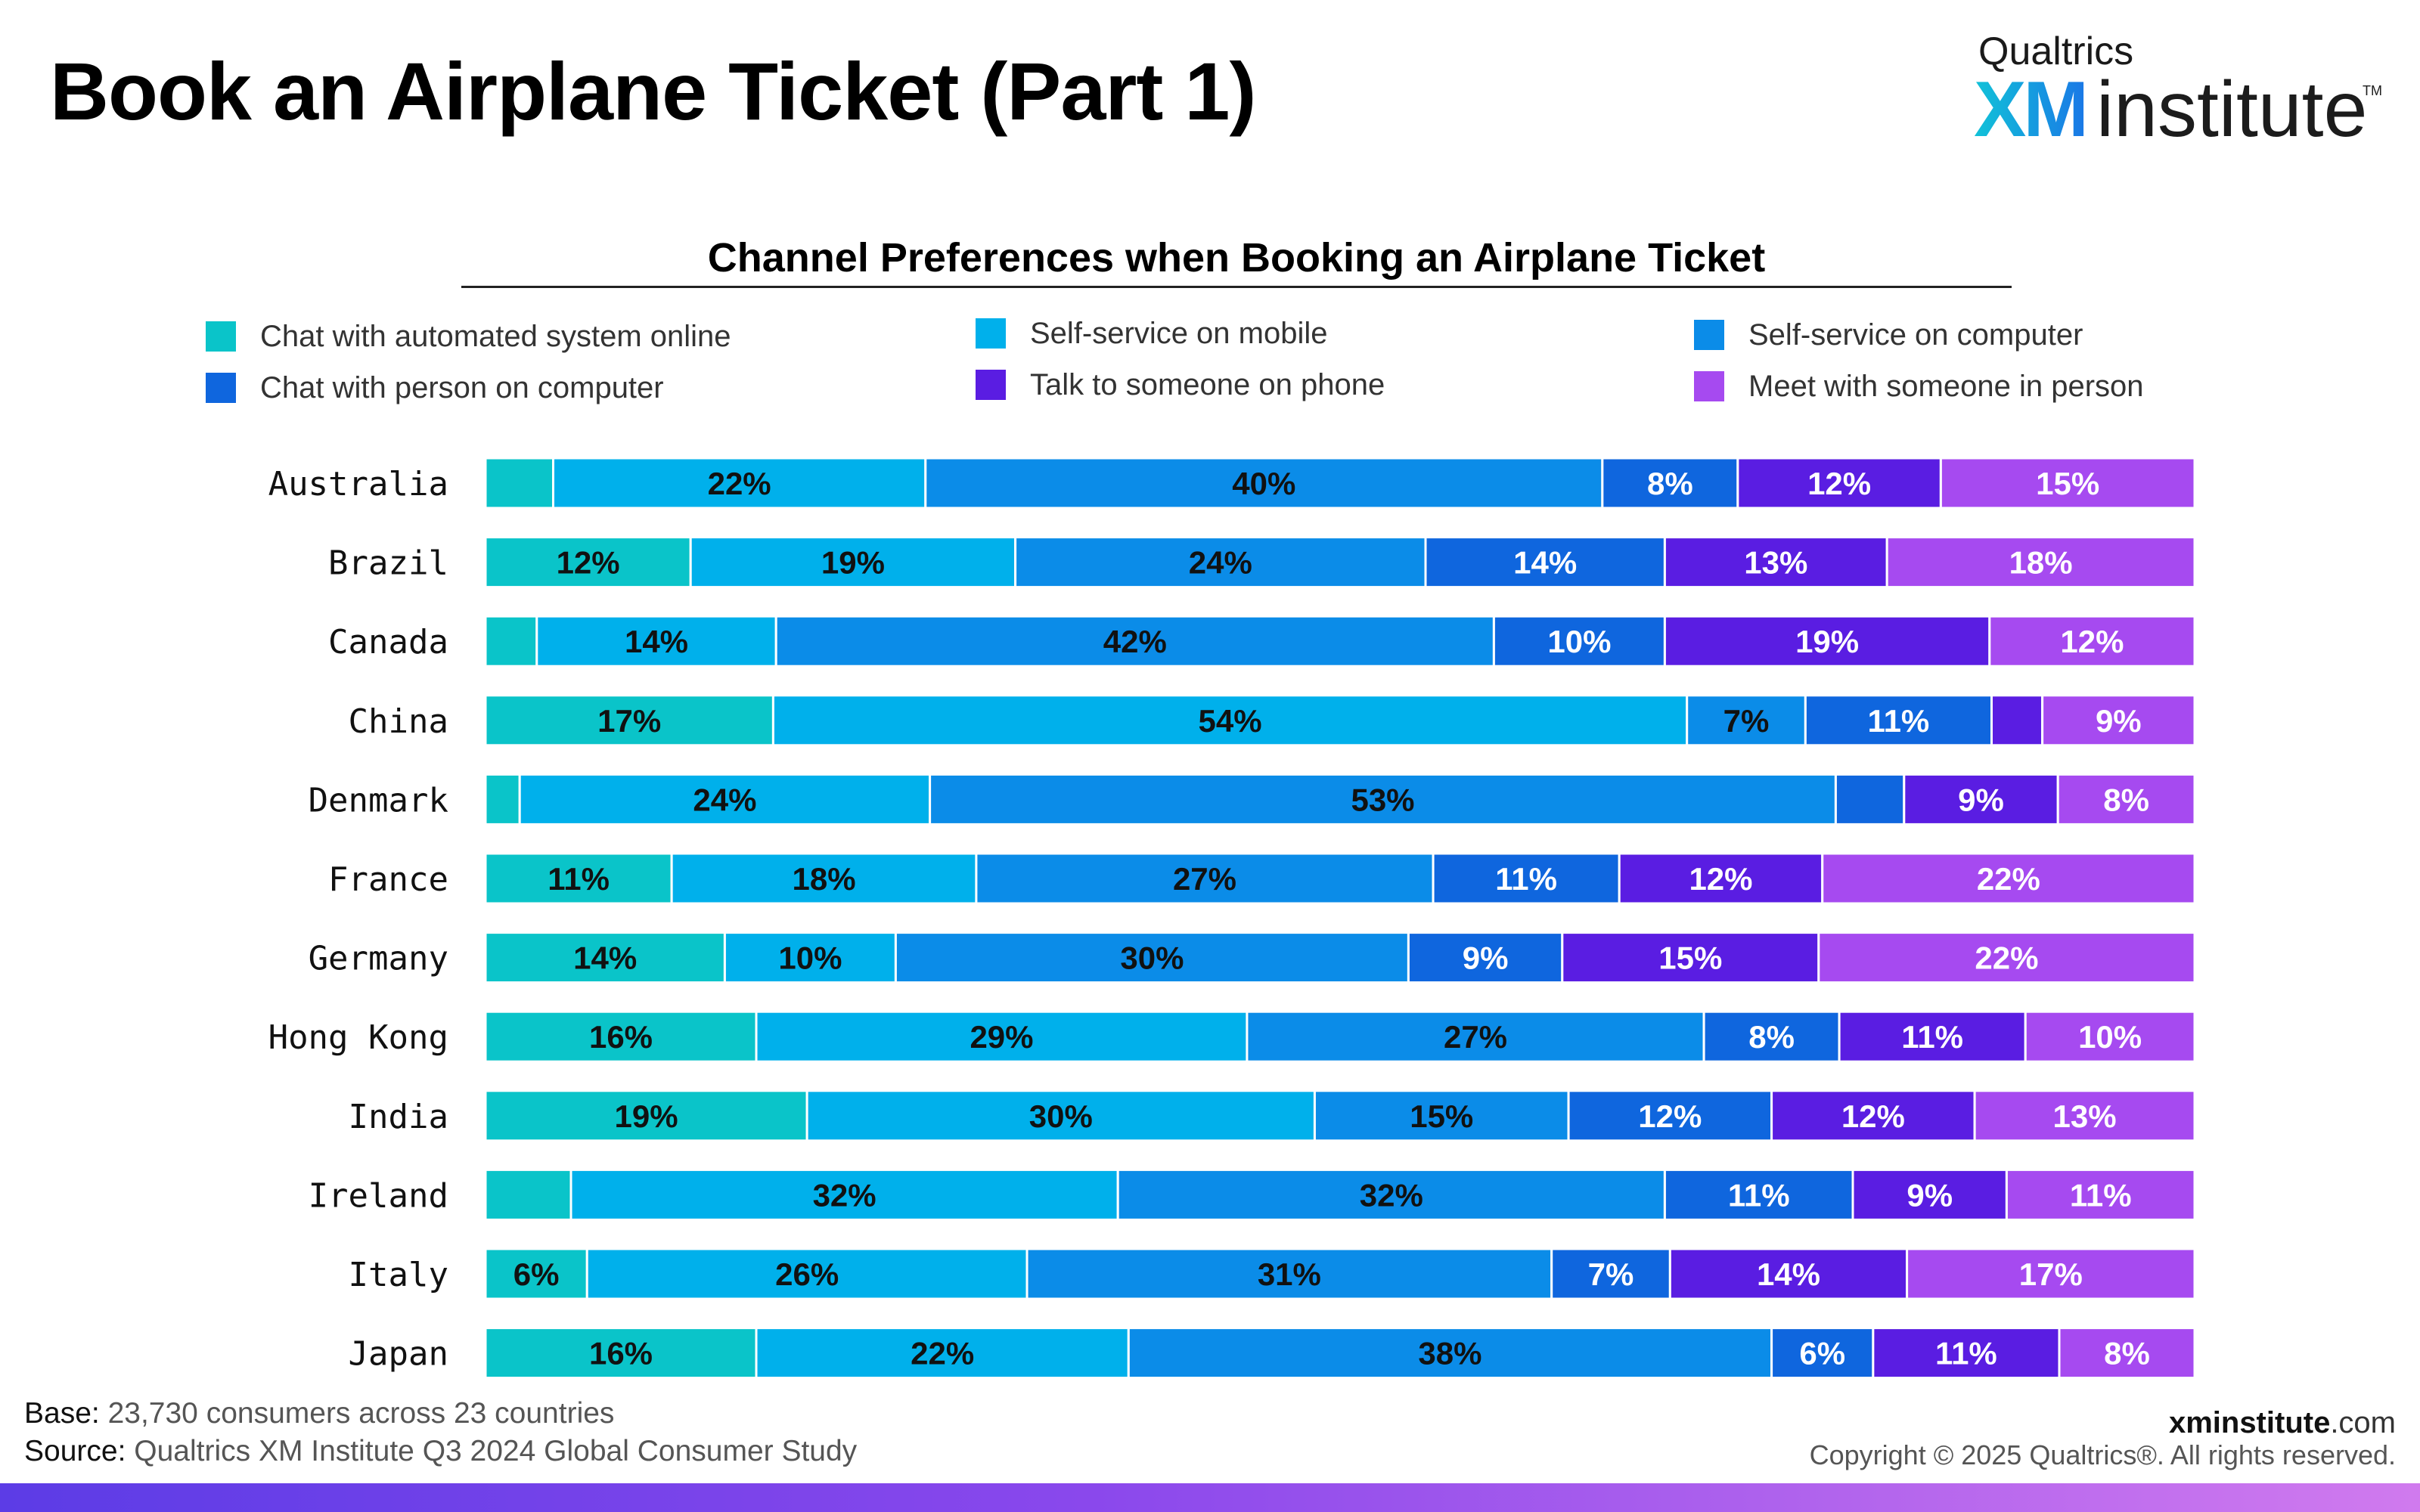 The image size is (2420, 1512). I want to click on bar-data-label: 13%, so click(1775, 563).